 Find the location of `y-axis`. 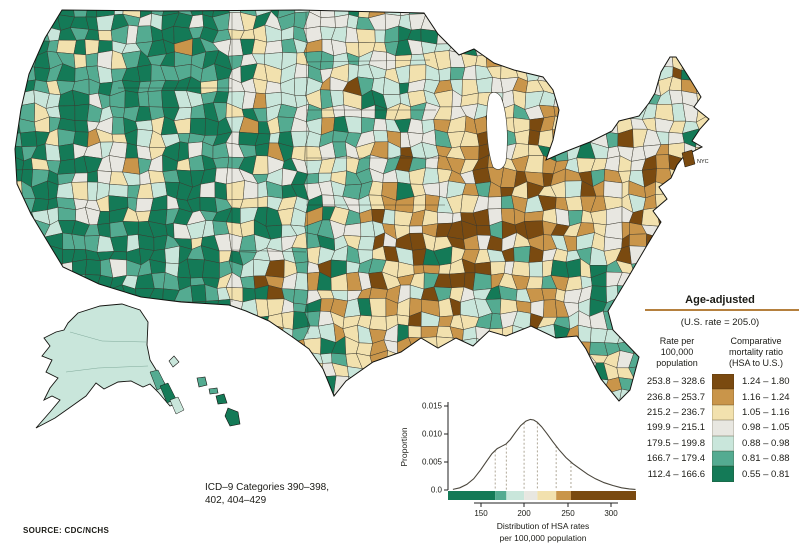

y-axis is located at coordinates (446, 446).